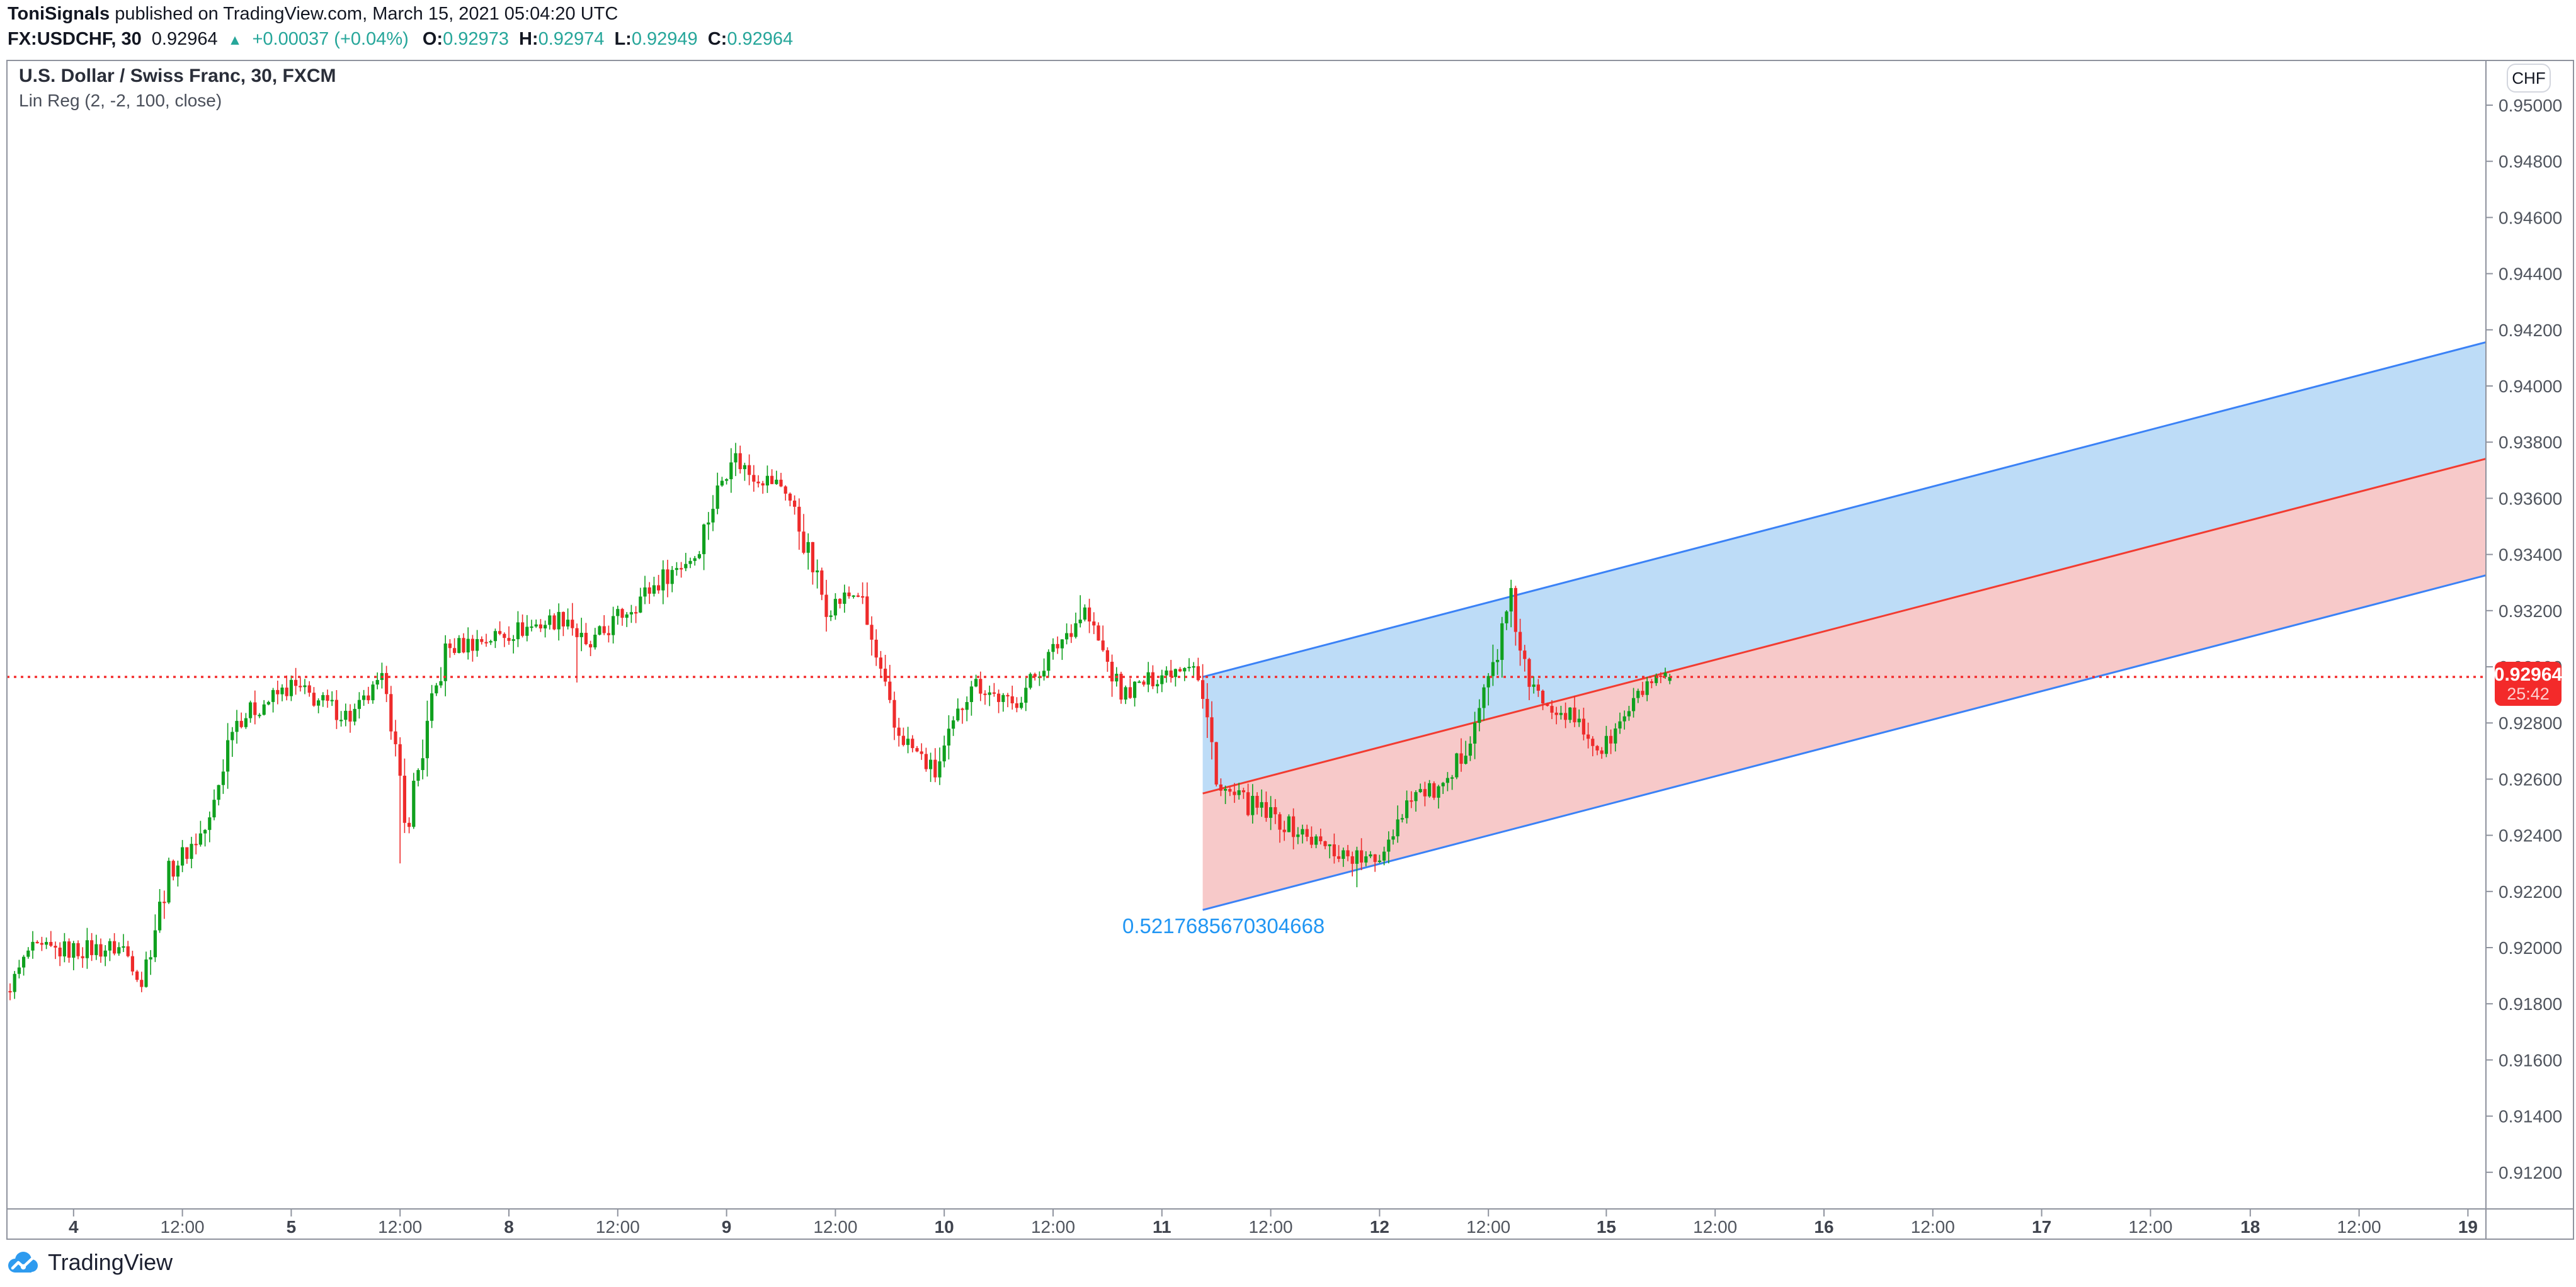 This screenshot has width=2576, height=1287. I want to click on price-change: +0.00037 (+0.04%), so click(330, 39).